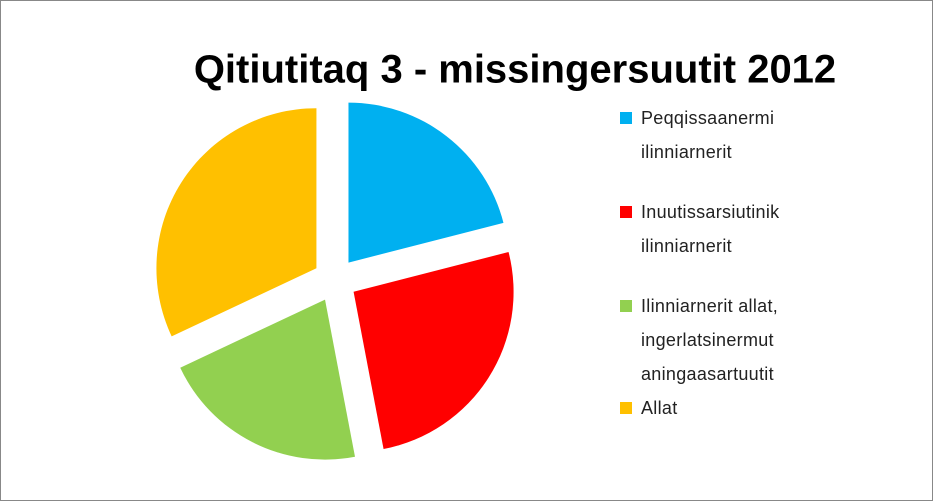 The width and height of the screenshot is (933, 501). Describe the element at coordinates (720, 408) in the screenshot. I see `legend-entry: Allat` at that location.